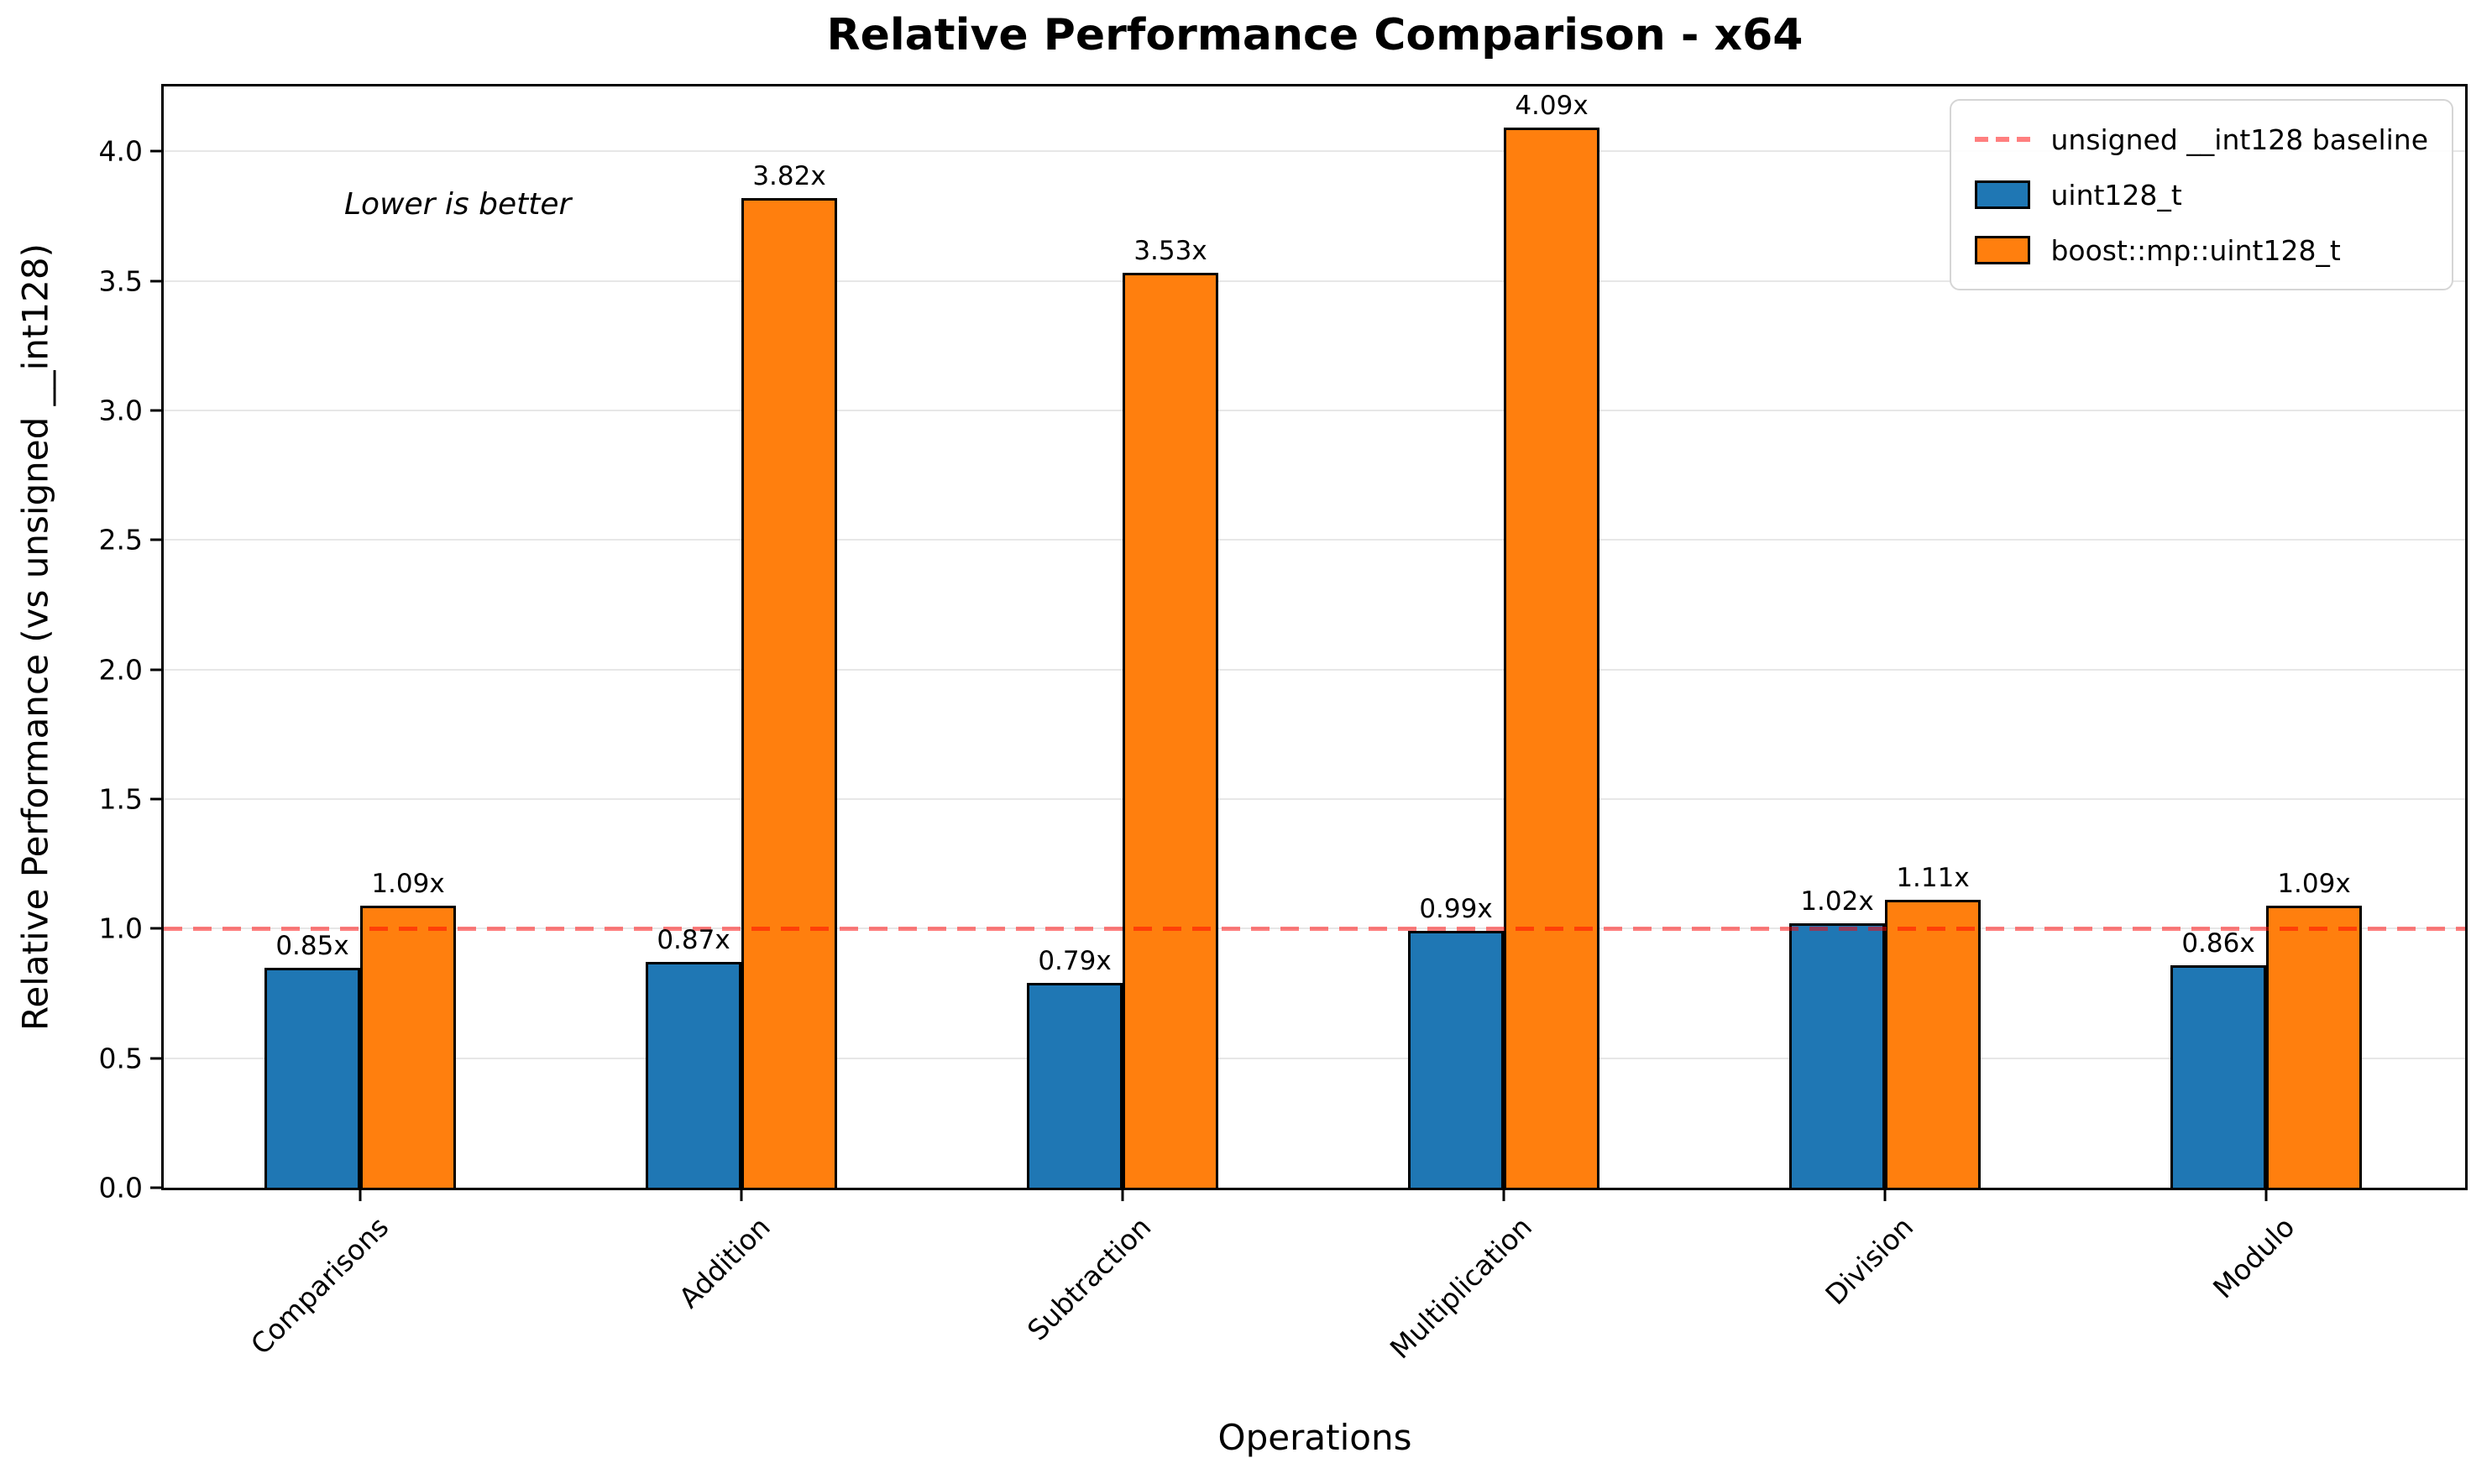 The width and height of the screenshot is (2492, 1484). I want to click on y-tick-label-2.0: 2.0, so click(120, 670).